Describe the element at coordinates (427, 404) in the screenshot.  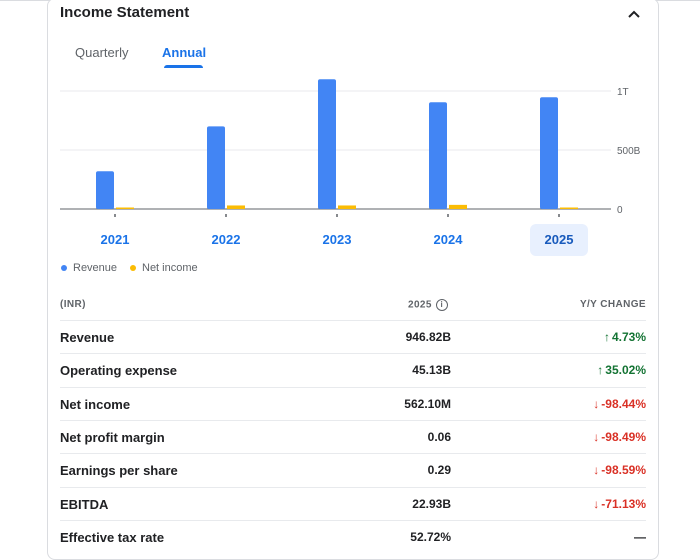
I see `row-value: 562.10M` at that location.